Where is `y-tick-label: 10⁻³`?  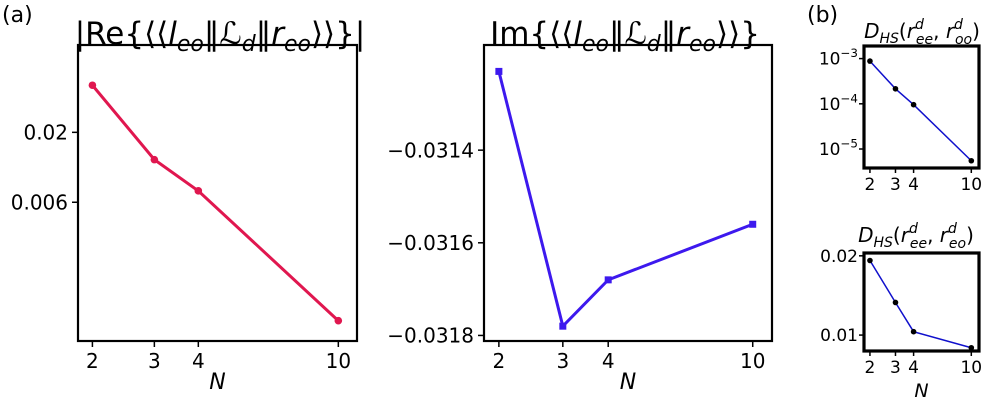 y-tick-label: 10⁻³ is located at coordinates (838, 58).